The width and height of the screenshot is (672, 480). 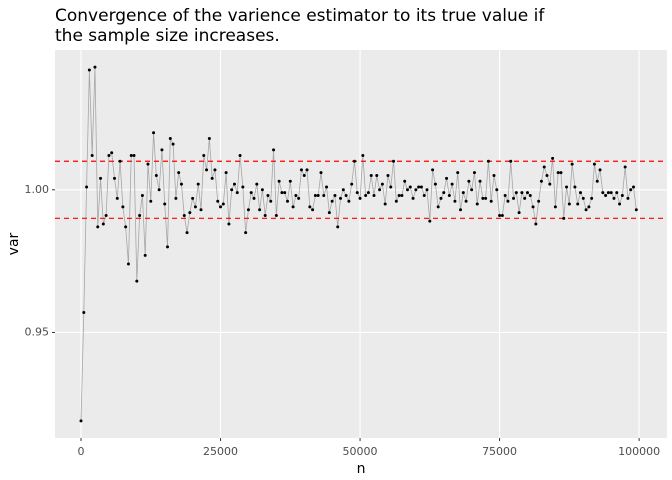 What do you see at coordinates (81, 451) in the screenshot?
I see `x-tick-label: 0` at bounding box center [81, 451].